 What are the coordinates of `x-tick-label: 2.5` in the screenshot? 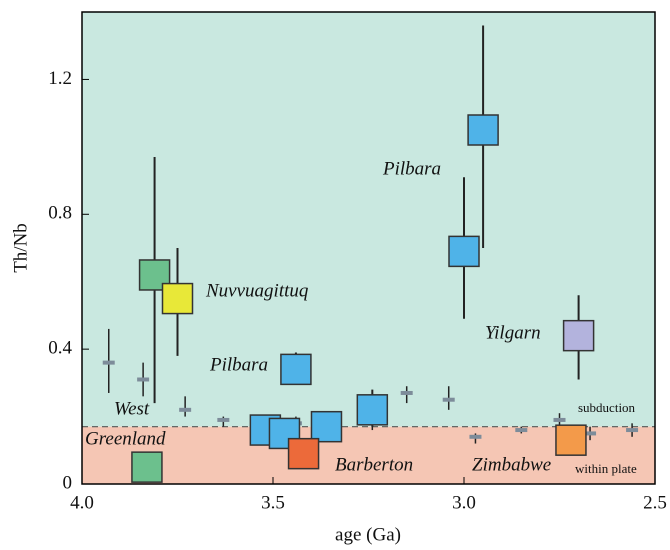 It's located at (655, 502).